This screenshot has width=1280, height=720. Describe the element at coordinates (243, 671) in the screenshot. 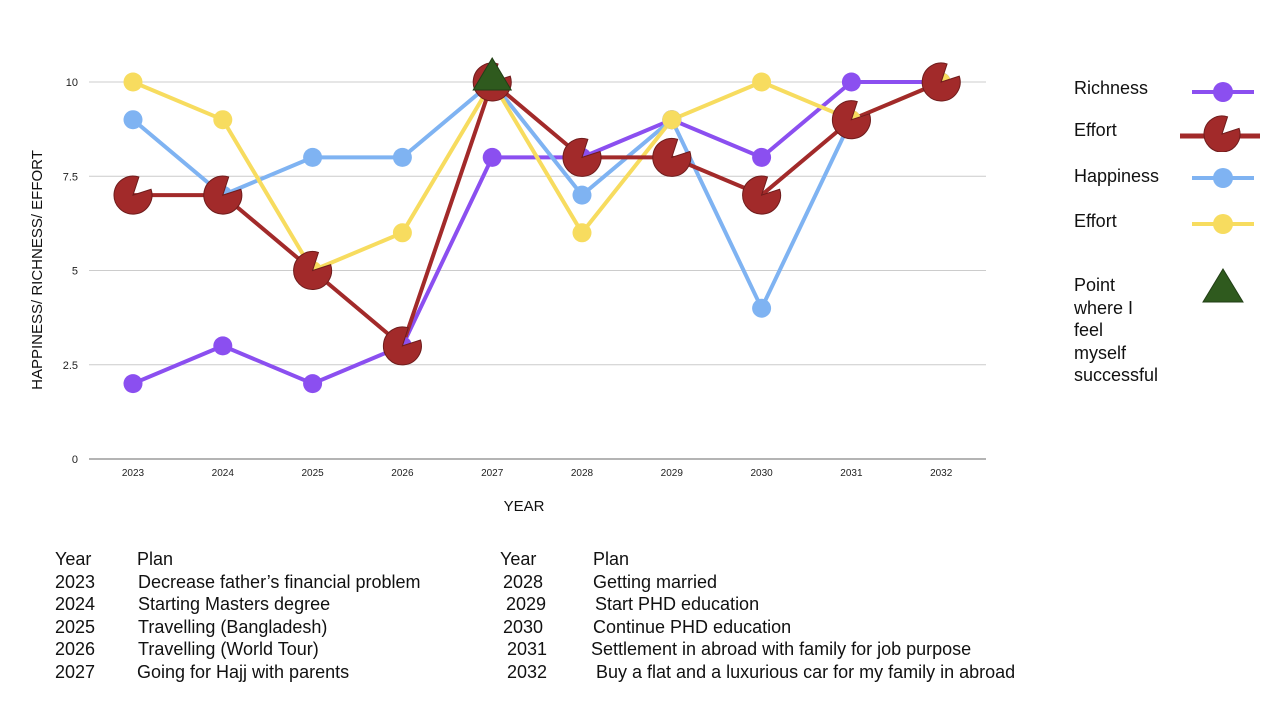

I see `plan-text: Going for Hajj with parents` at that location.